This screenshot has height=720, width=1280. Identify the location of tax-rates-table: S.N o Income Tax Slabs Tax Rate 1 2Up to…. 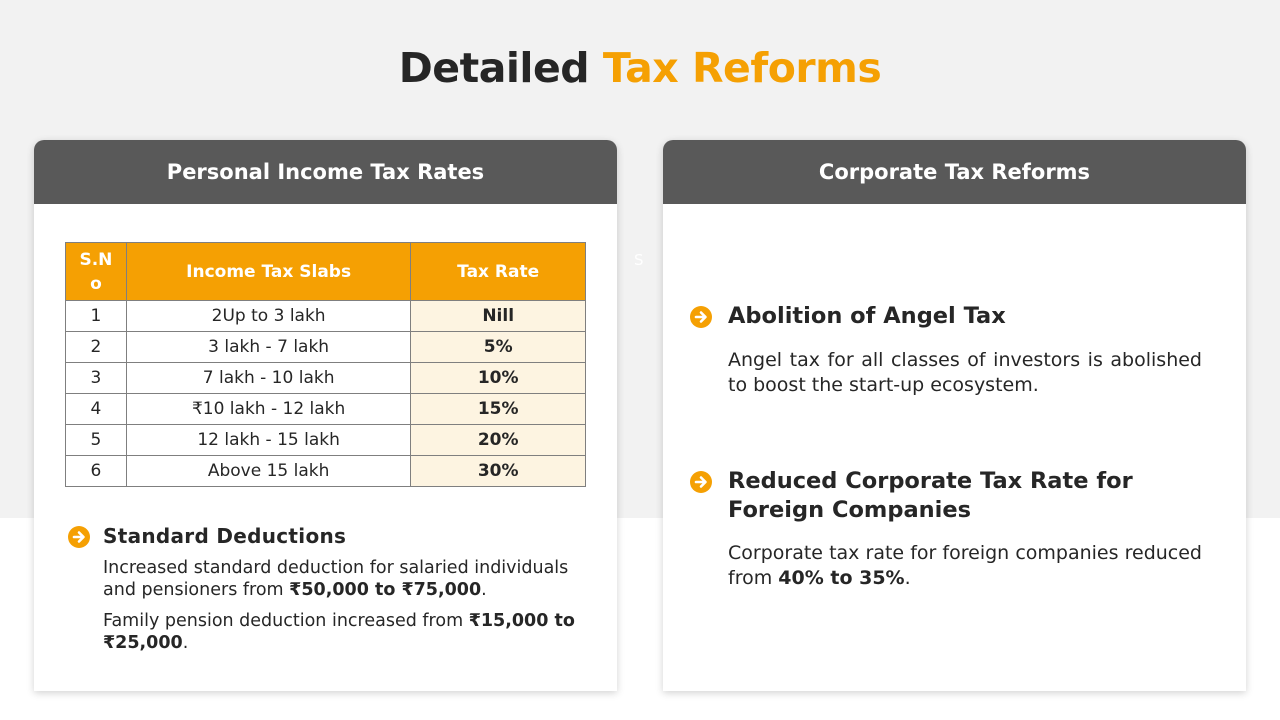
(325, 364).